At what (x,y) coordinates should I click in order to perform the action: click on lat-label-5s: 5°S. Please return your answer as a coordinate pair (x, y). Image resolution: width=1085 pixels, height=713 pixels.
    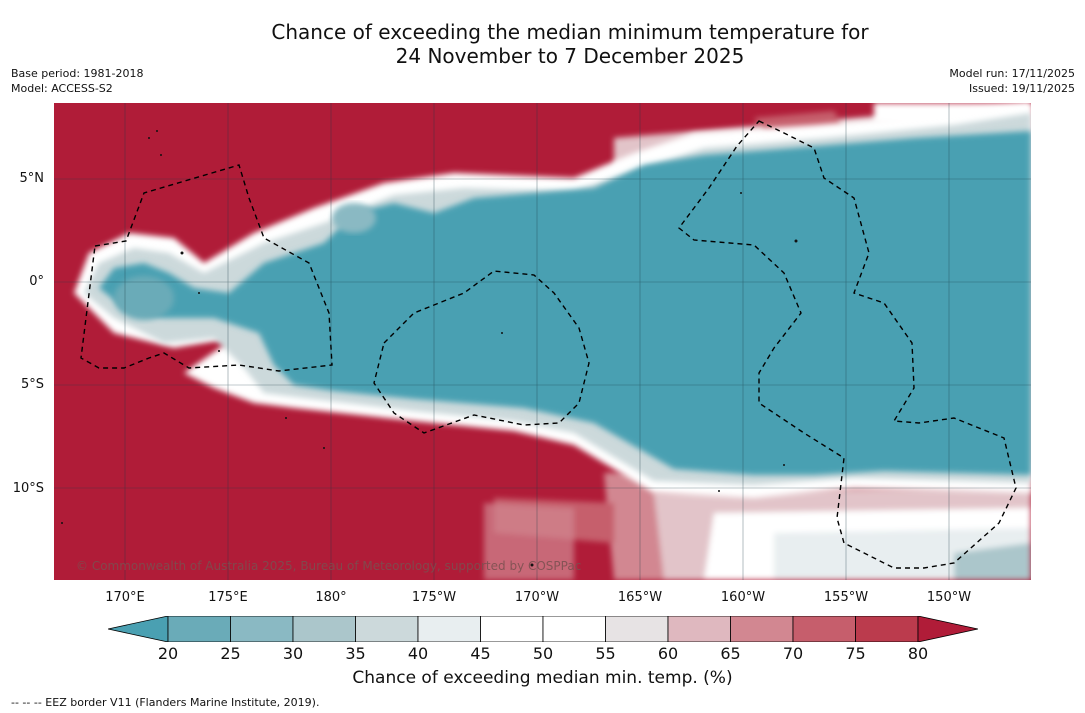
    Looking at the image, I should click on (32, 384).